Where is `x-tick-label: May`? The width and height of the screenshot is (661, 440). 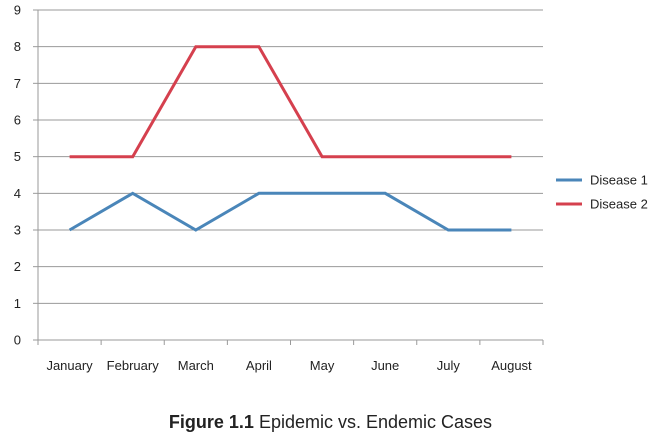
x-tick-label: May is located at coordinates (322, 365).